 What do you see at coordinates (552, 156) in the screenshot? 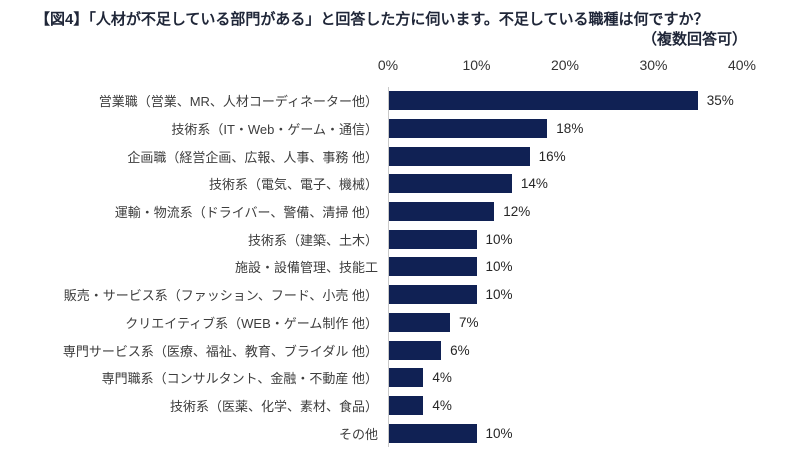
I see `value-label: 16%` at bounding box center [552, 156].